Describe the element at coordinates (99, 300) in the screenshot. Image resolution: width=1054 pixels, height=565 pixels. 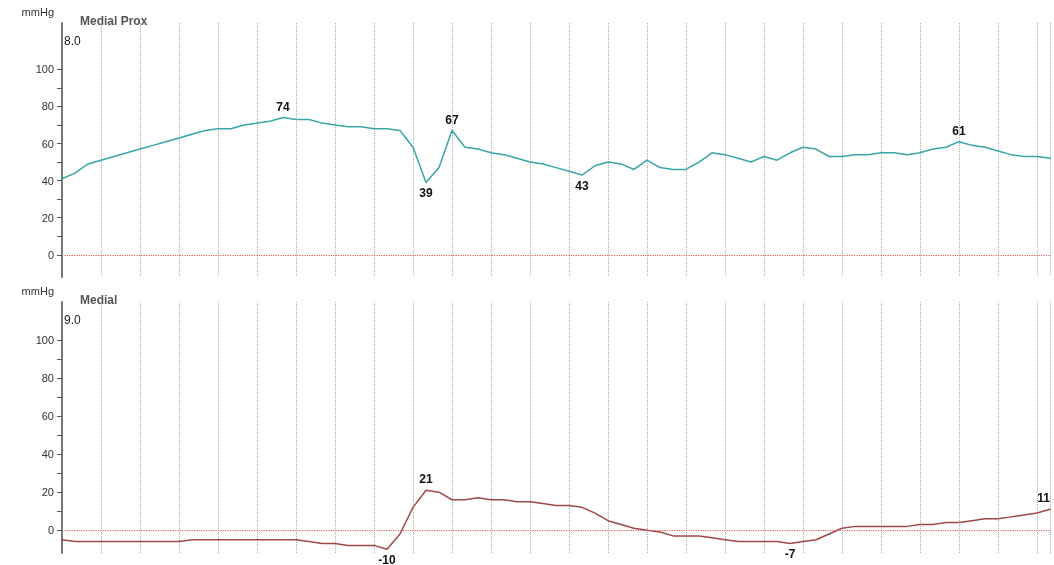
I see `chart-title: Medial` at that location.